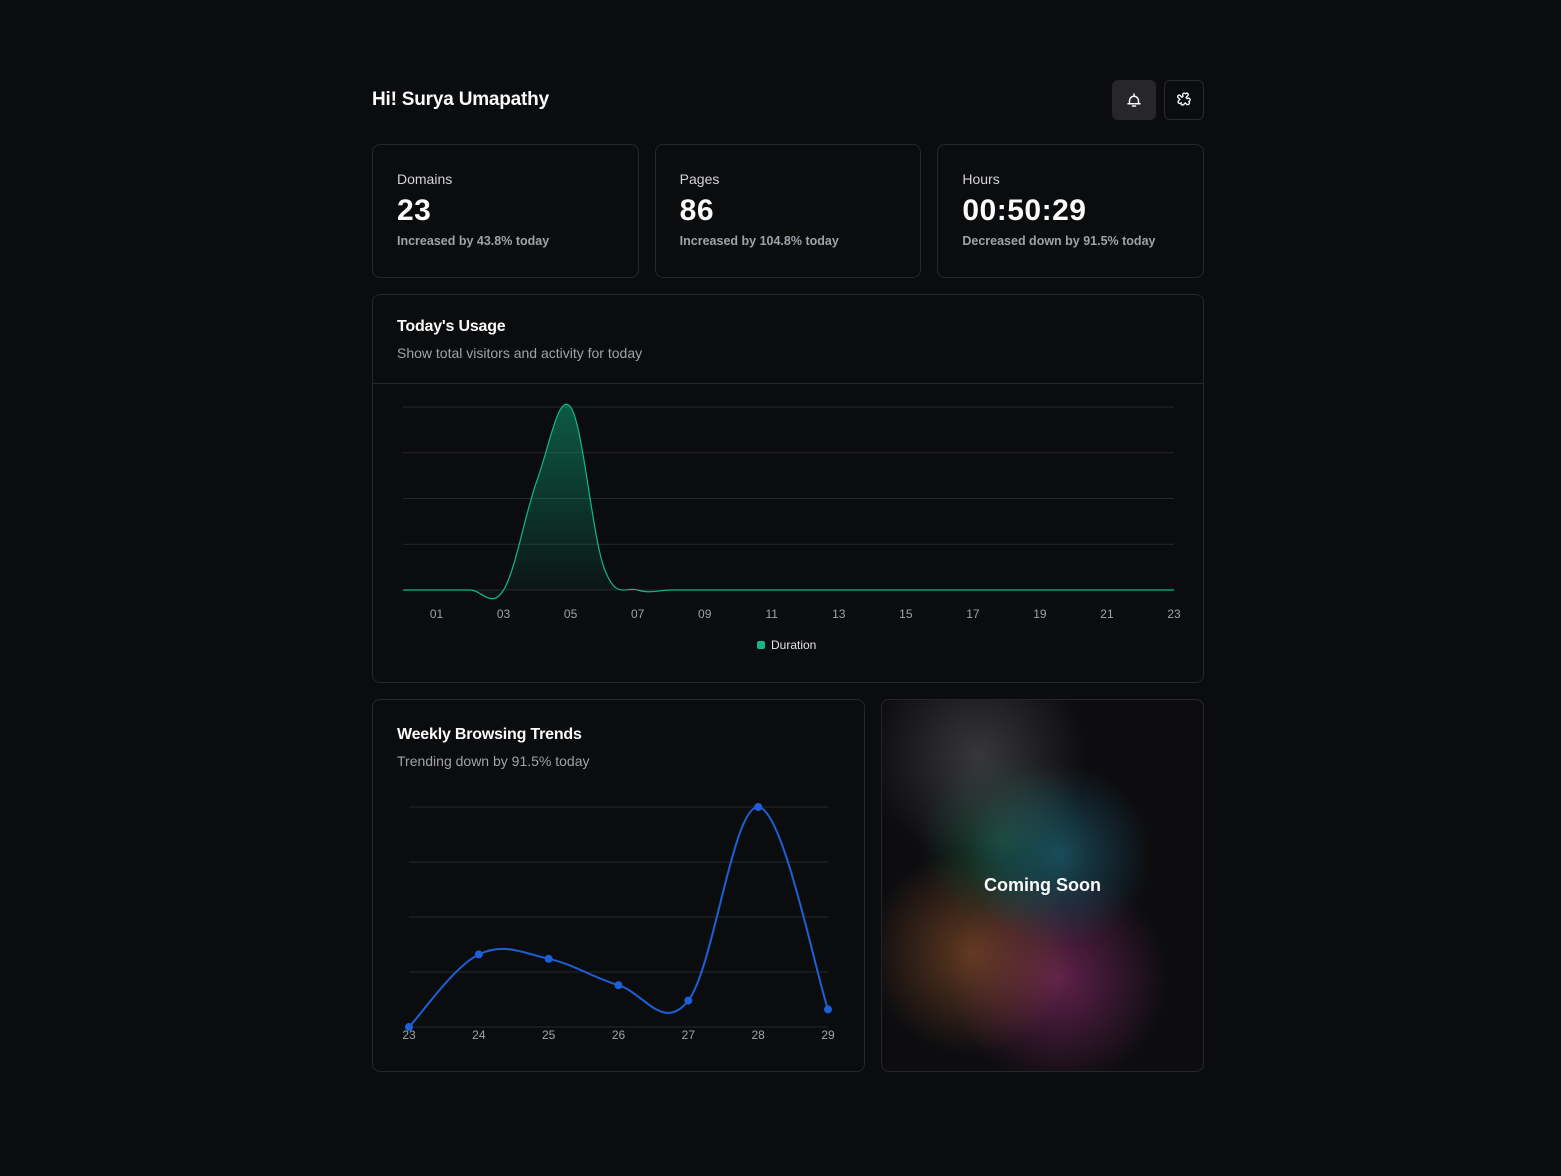  What do you see at coordinates (493, 761) in the screenshot?
I see `card-description: Trending down by 91.5% today` at bounding box center [493, 761].